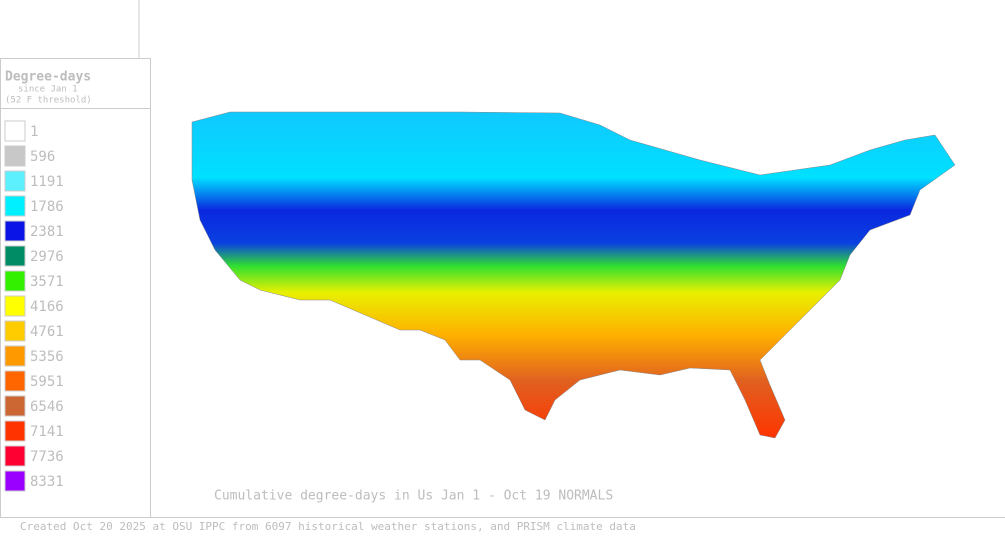 The image size is (1005, 540). I want to click on legend-box, so click(75, 288).